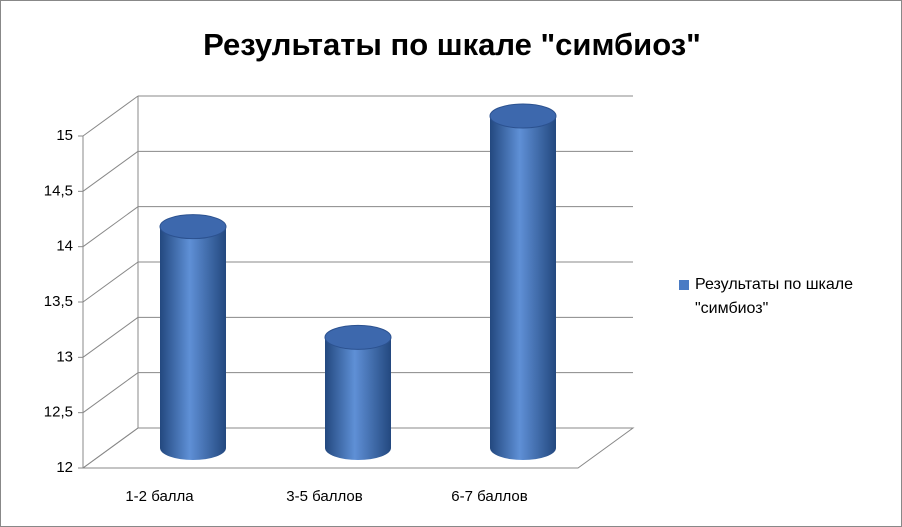 This screenshot has height=527, width=902. What do you see at coordinates (324, 496) in the screenshot?
I see `x-tick-label: 3-5 баллов` at bounding box center [324, 496].